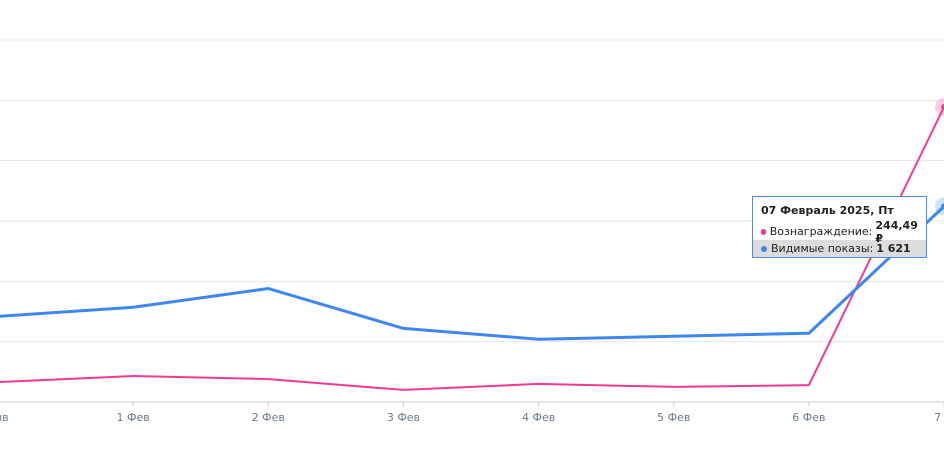  What do you see at coordinates (821, 231) in the screenshot?
I see `tooltip-label: Вознаграждение:` at bounding box center [821, 231].